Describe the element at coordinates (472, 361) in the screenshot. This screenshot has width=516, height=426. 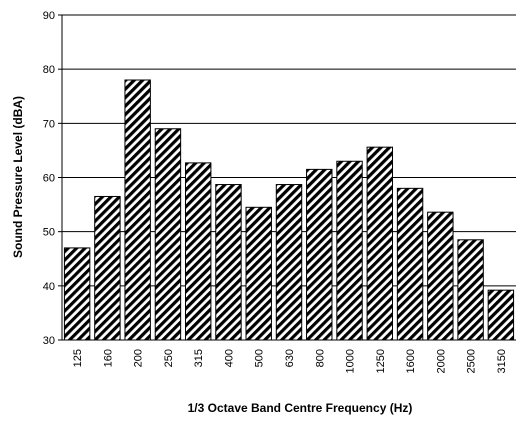
I see `x-tick-label: 2500` at that location.